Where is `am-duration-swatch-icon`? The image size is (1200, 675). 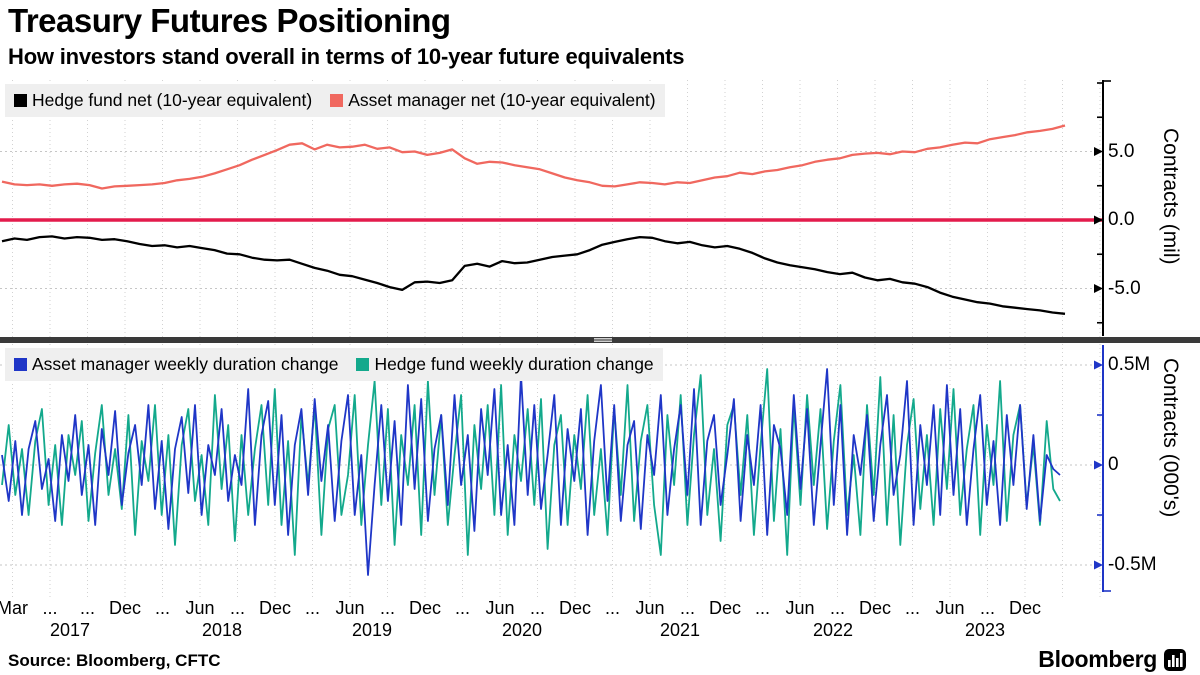 am-duration-swatch-icon is located at coordinates (20, 364).